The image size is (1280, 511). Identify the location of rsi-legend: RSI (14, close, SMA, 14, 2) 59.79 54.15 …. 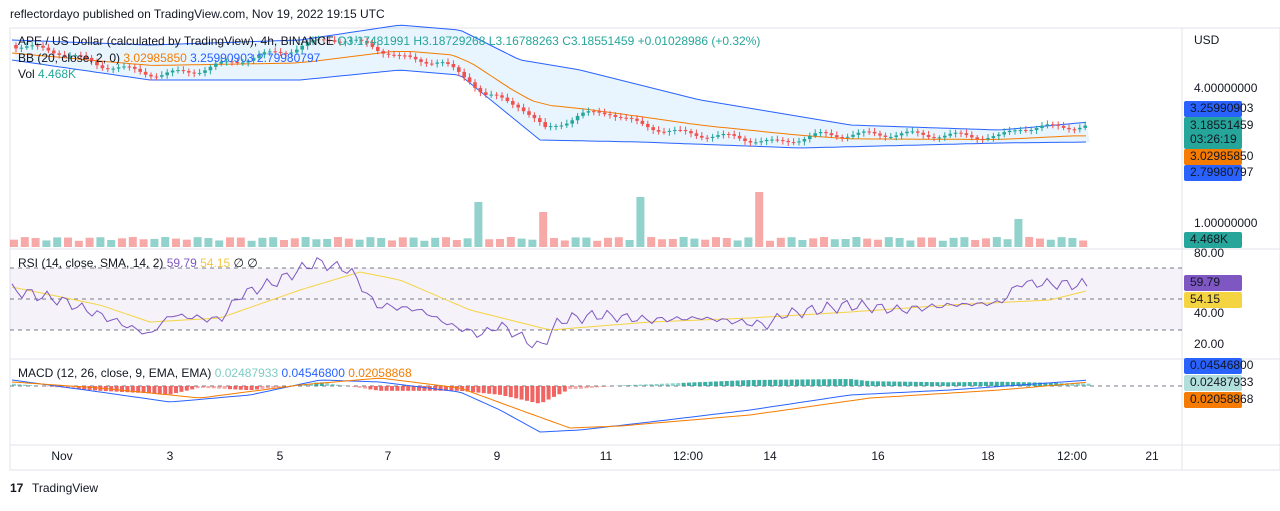
(138, 263).